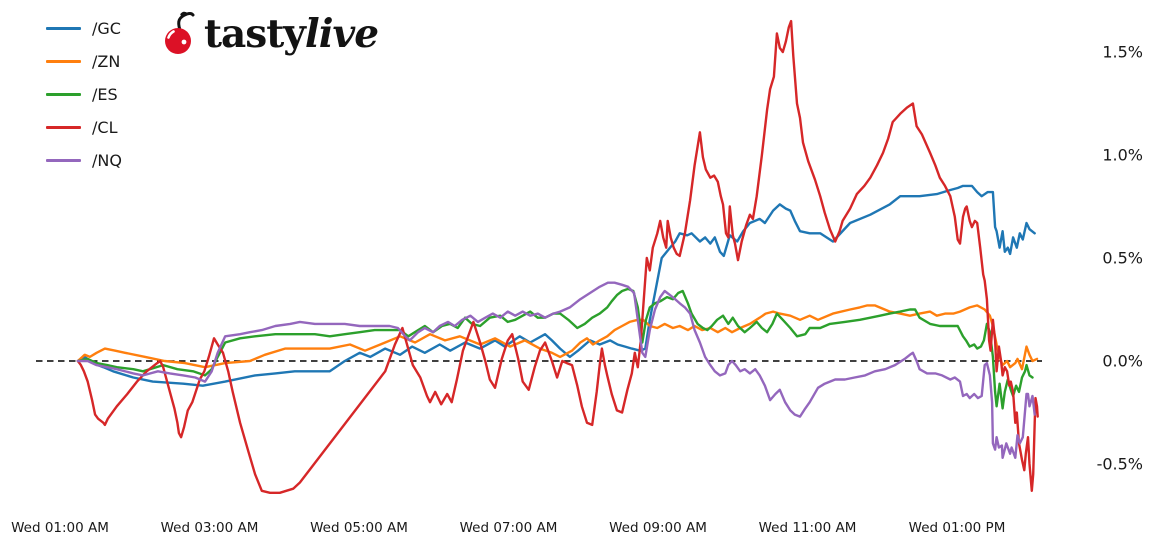 The image size is (1152, 548). I want to click on logo-wordmark: tastylive, so click(291, 34).